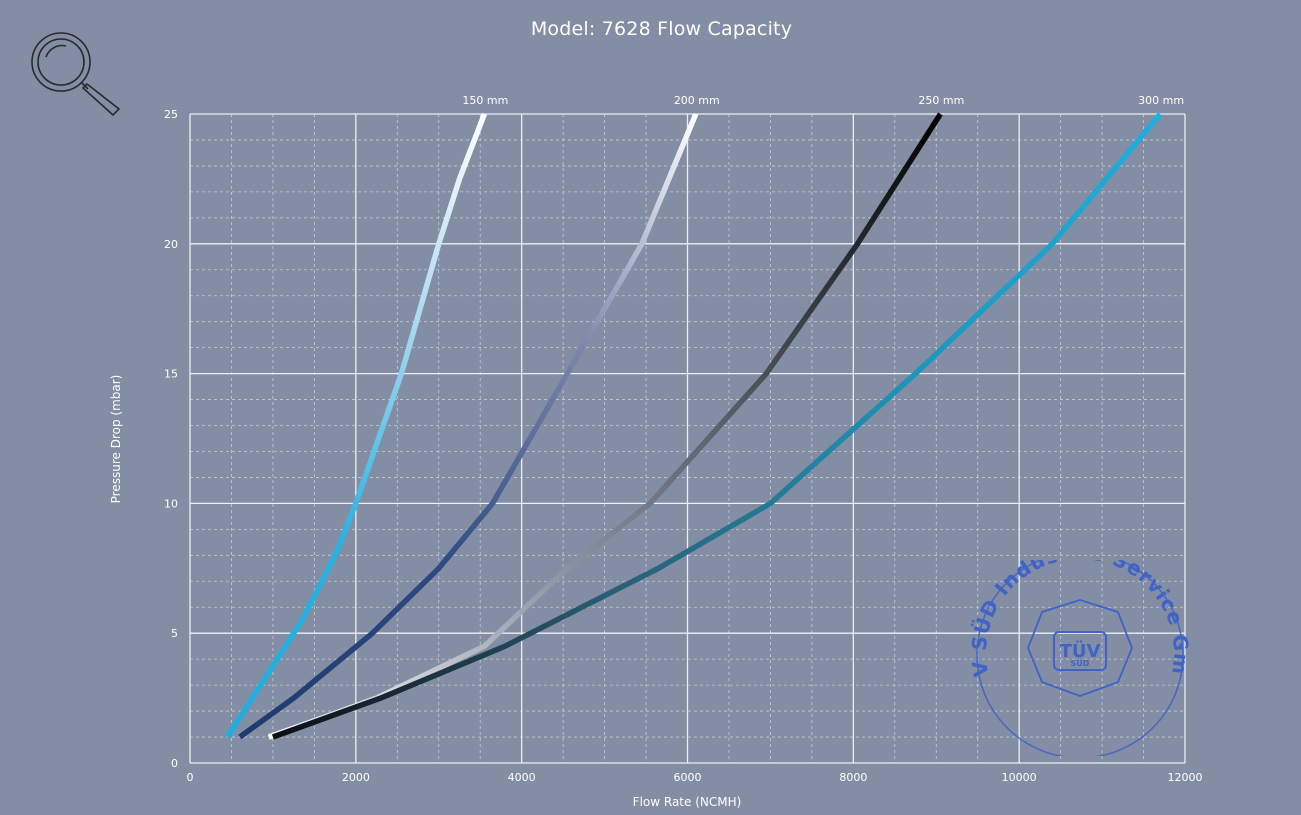 This screenshot has width=1301, height=815. What do you see at coordinates (661, 29) in the screenshot?
I see `chart-title: Model: 7628 Flow Capacity` at bounding box center [661, 29].